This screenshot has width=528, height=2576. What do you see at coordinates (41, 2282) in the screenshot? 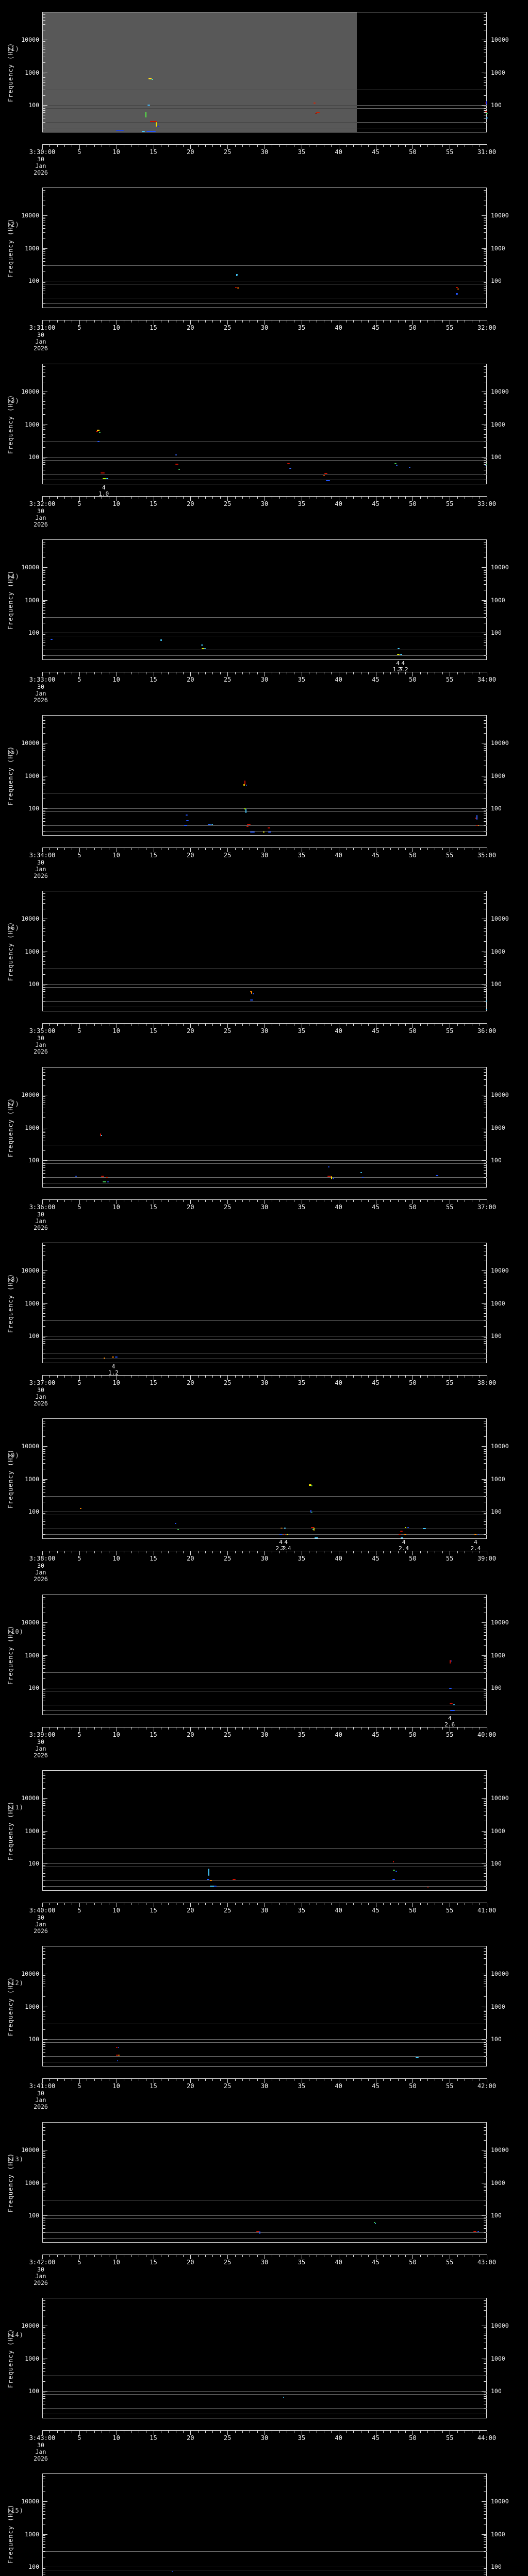
I see `date-line: 2026` at bounding box center [41, 2282].